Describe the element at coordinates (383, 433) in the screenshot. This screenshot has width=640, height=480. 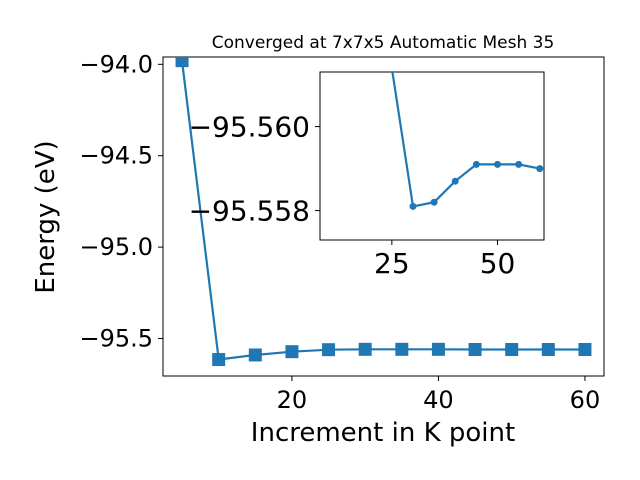
I see `x-axis-label: Increment in K point` at that location.